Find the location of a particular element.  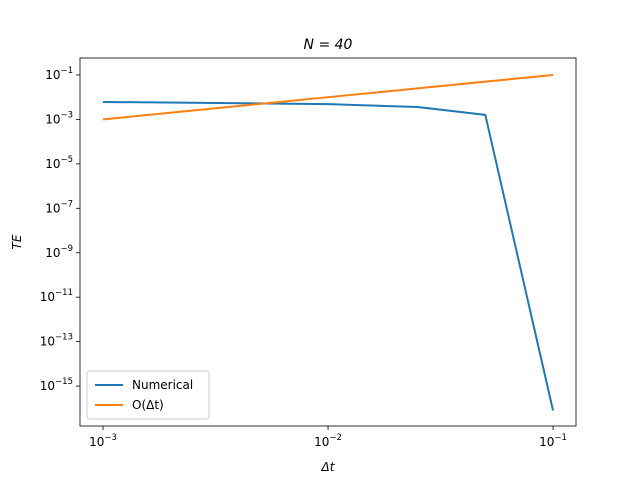

y-tick-label: 10⁻¹¹ is located at coordinates (56, 296).